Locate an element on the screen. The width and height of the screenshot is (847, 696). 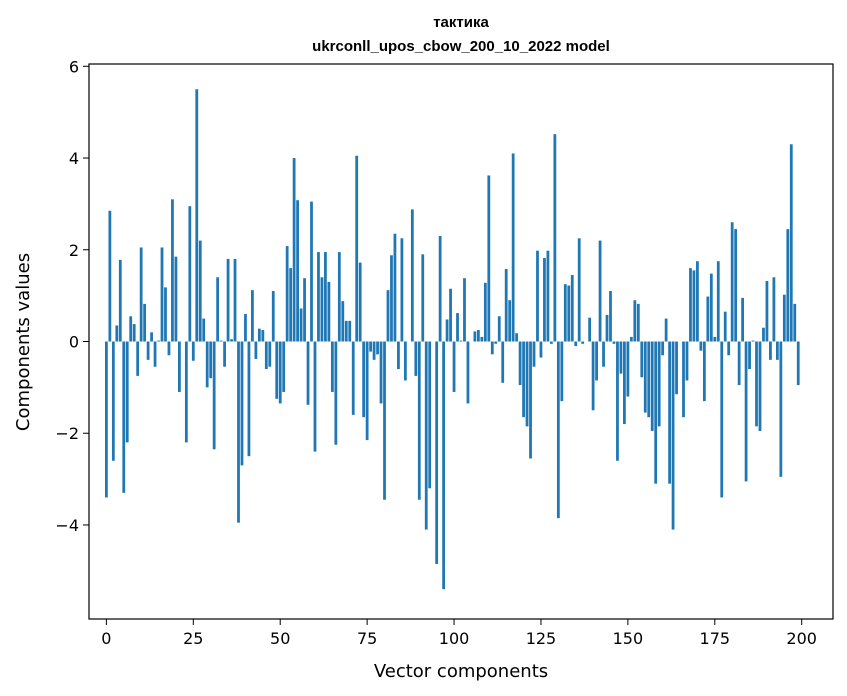
x-tick-label: 0 is located at coordinates (106, 638).